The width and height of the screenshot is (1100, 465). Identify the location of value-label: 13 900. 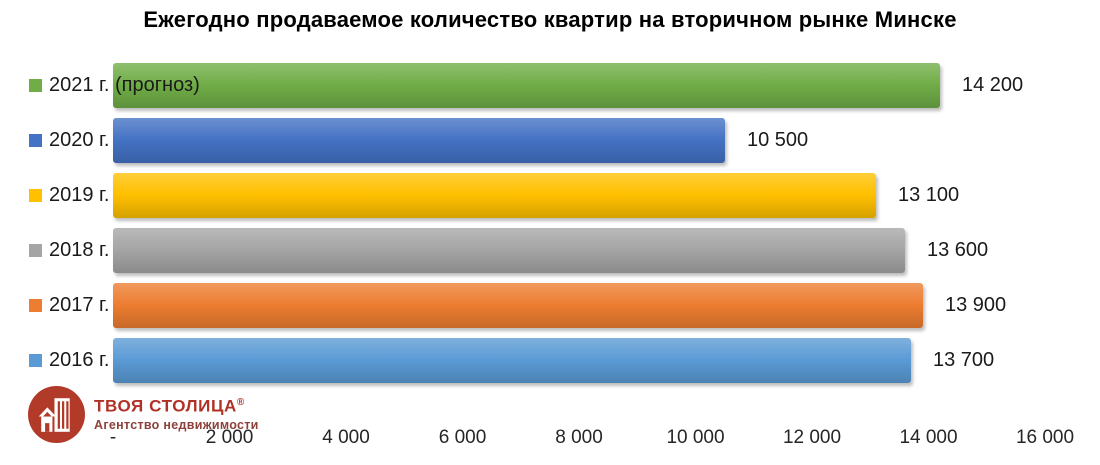
(976, 305).